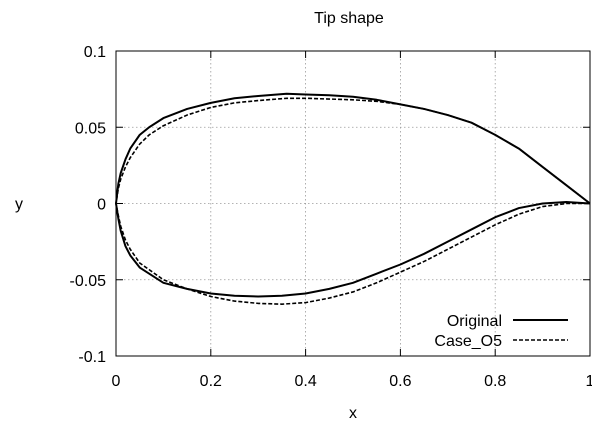 The width and height of the screenshot is (592, 423). What do you see at coordinates (589, 381) in the screenshot?
I see `x-tick-label: 1` at bounding box center [589, 381].